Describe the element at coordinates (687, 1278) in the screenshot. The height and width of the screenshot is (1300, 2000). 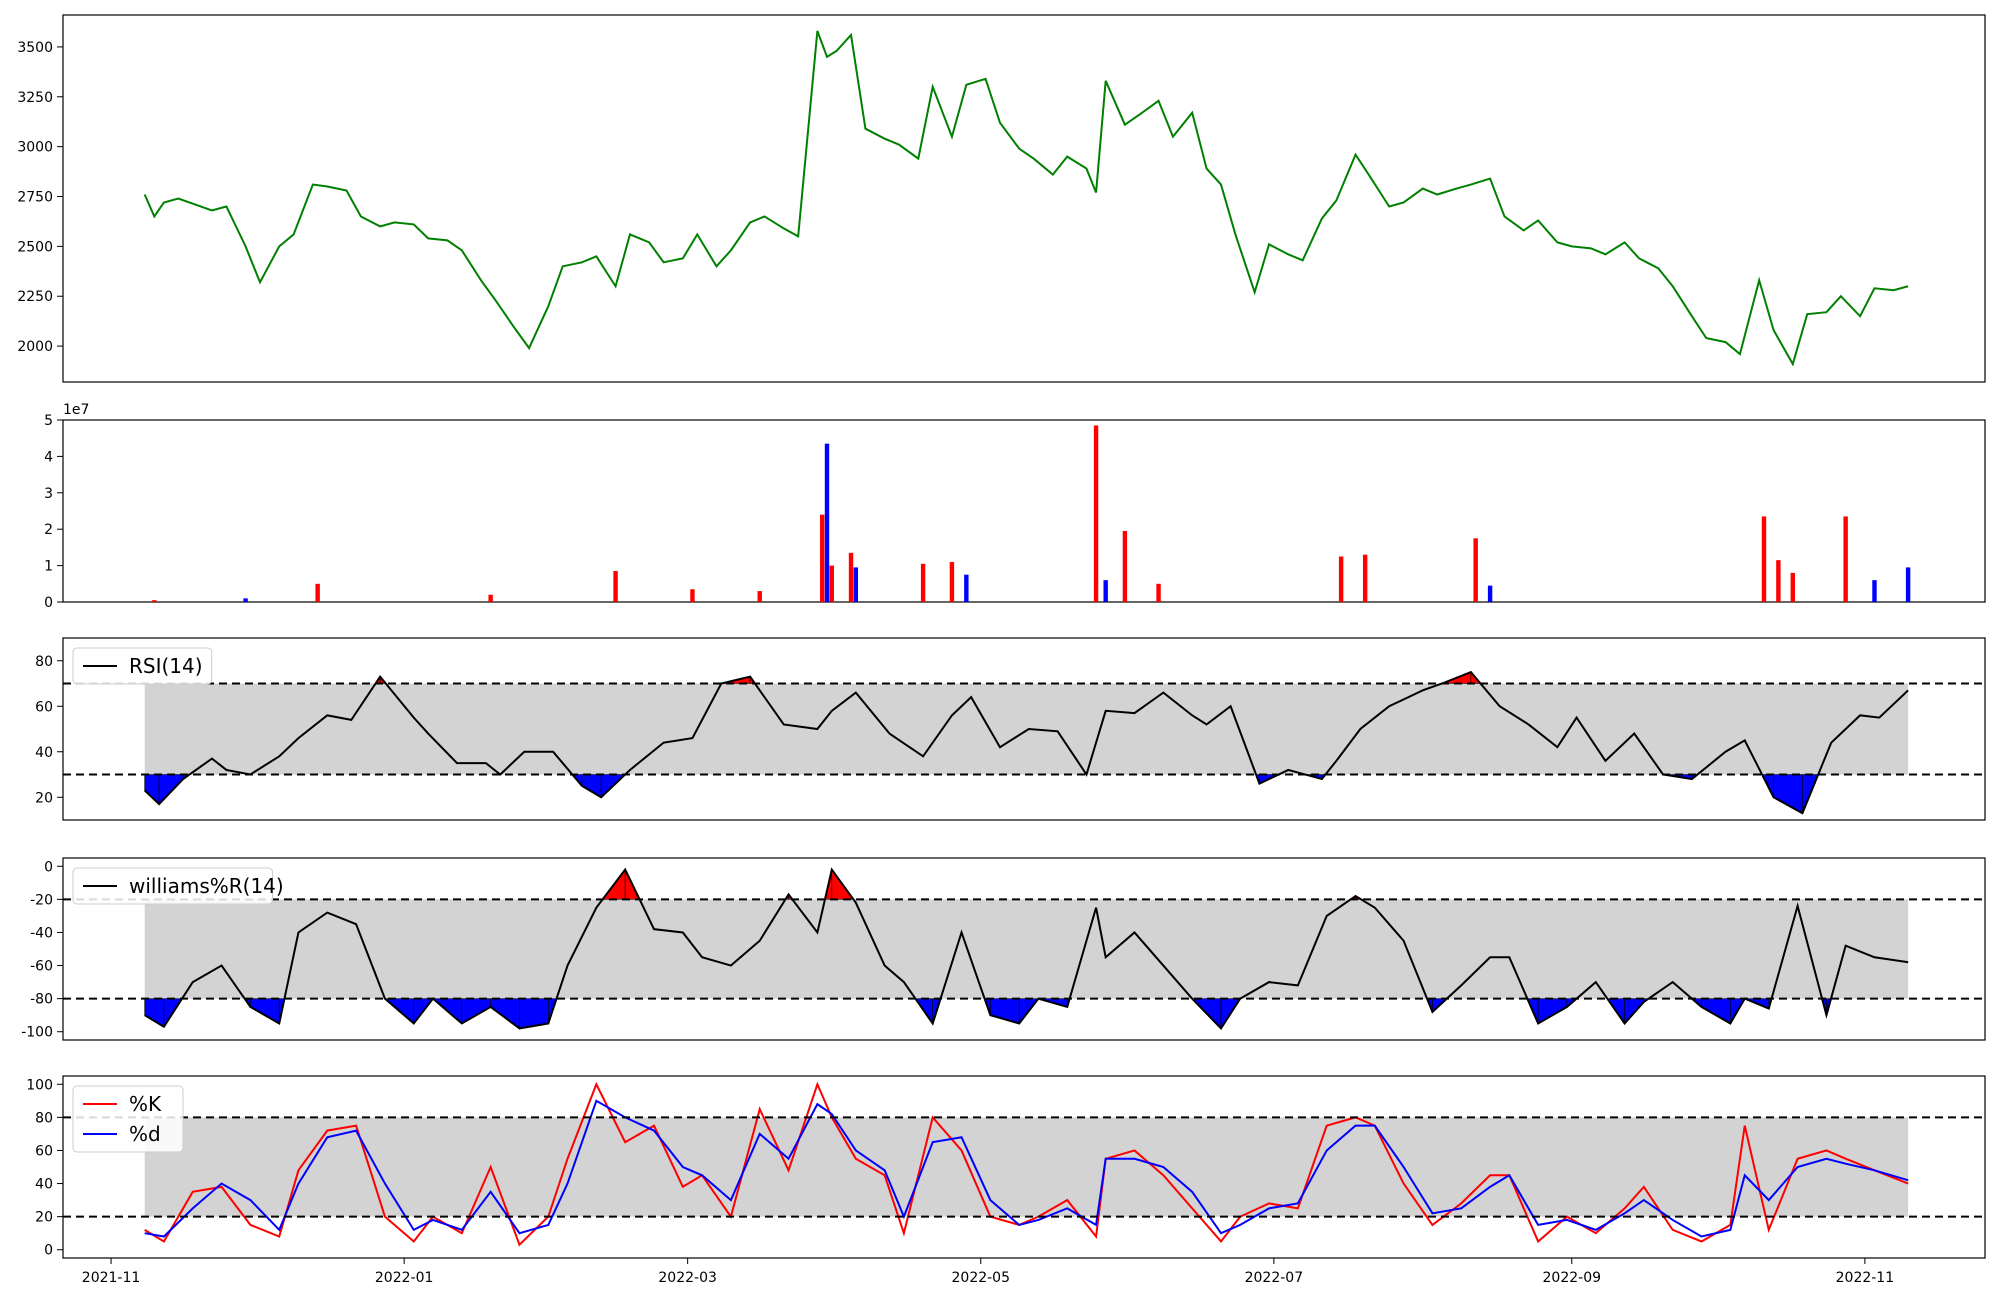
I see `xtick-label: 2022-03` at that location.